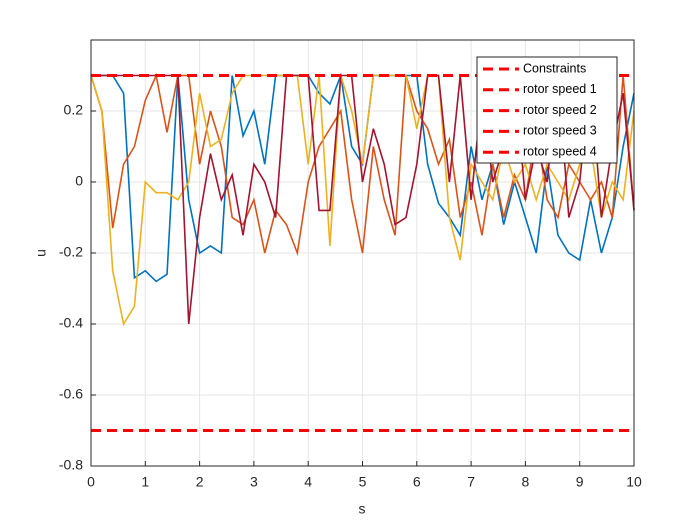 The image size is (700, 525). What do you see at coordinates (79, 181) in the screenshot?
I see `y-tick-label: 0` at bounding box center [79, 181].